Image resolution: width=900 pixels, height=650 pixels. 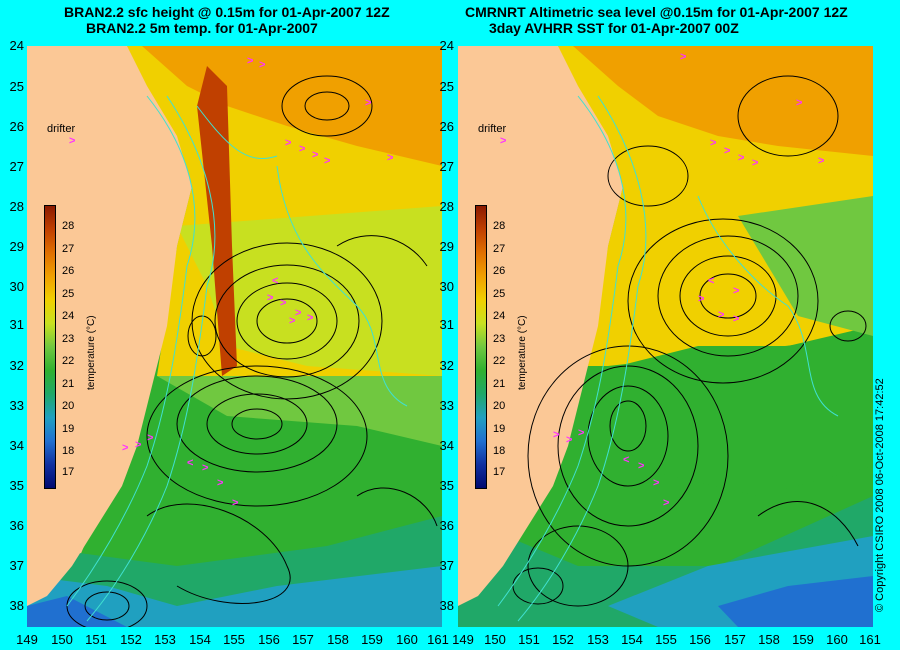 I want to click on lat-label: 36, so click(x=16, y=525).